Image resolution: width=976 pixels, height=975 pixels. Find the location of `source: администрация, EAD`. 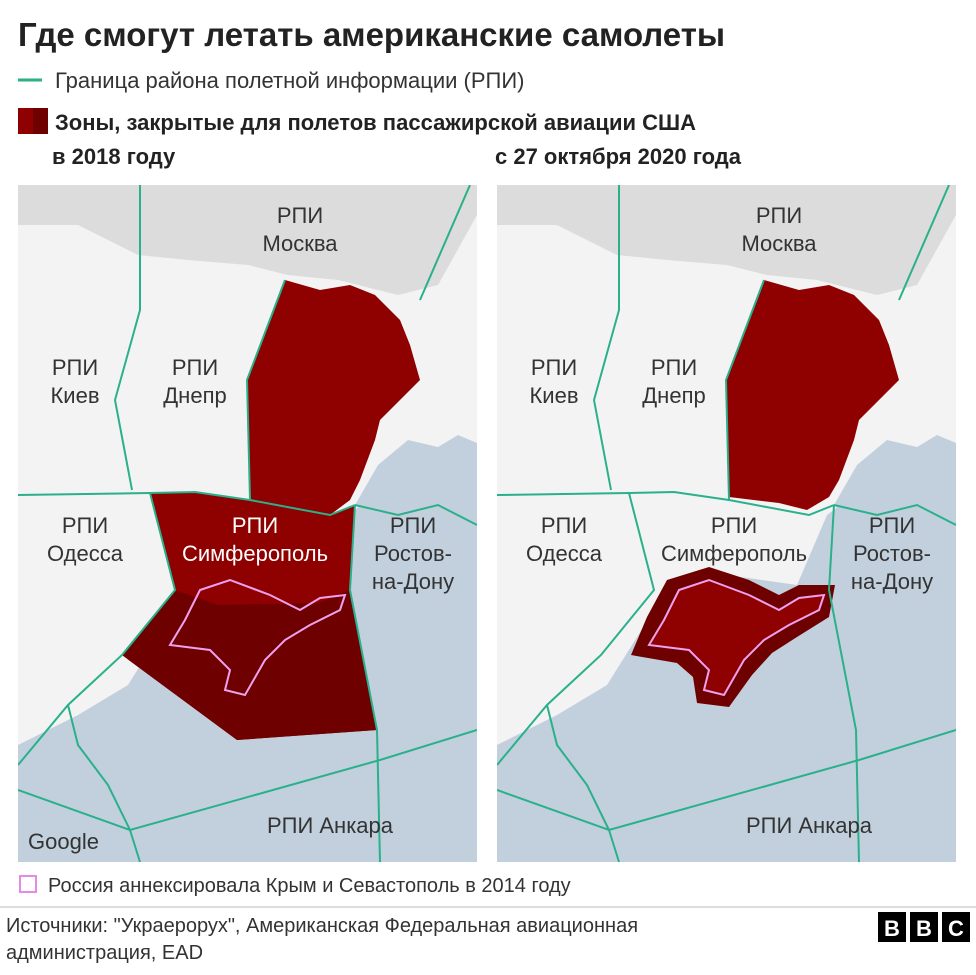

source: администрация, EAD is located at coordinates (104, 953).